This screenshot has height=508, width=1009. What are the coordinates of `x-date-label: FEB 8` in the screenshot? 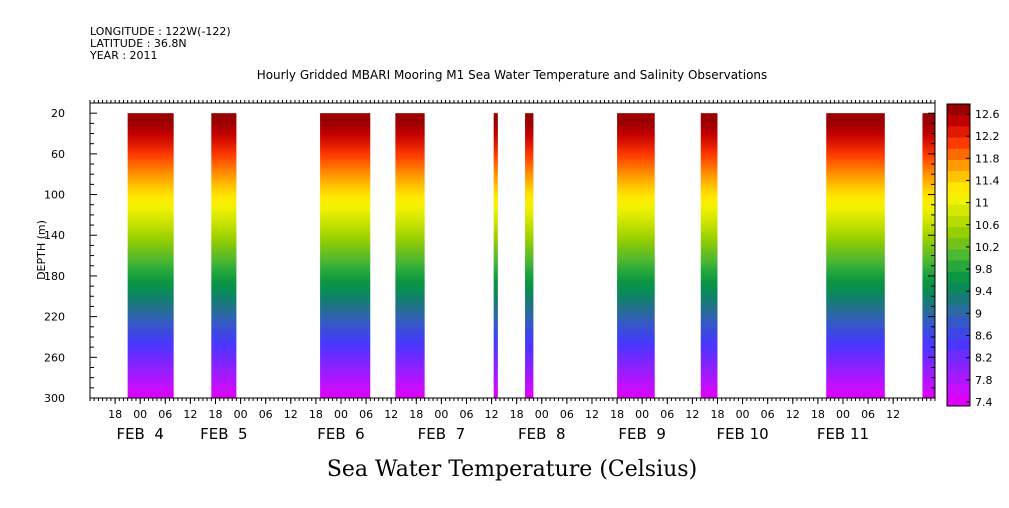 It's located at (541, 434).